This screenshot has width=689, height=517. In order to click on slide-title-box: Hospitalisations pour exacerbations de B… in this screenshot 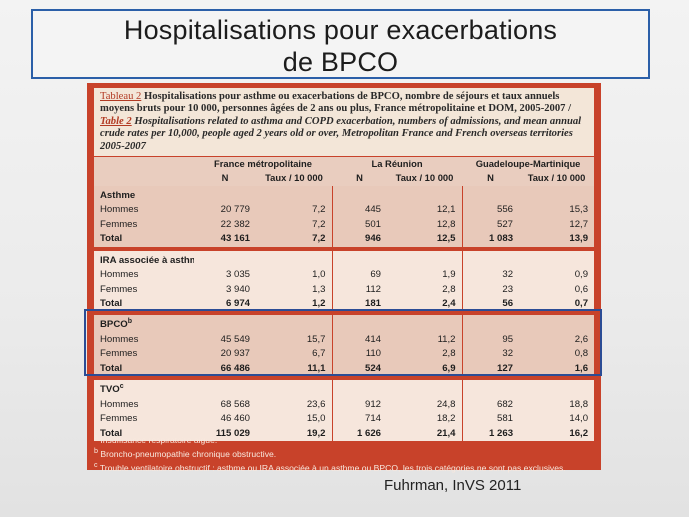, I will do `click(340, 44)`.